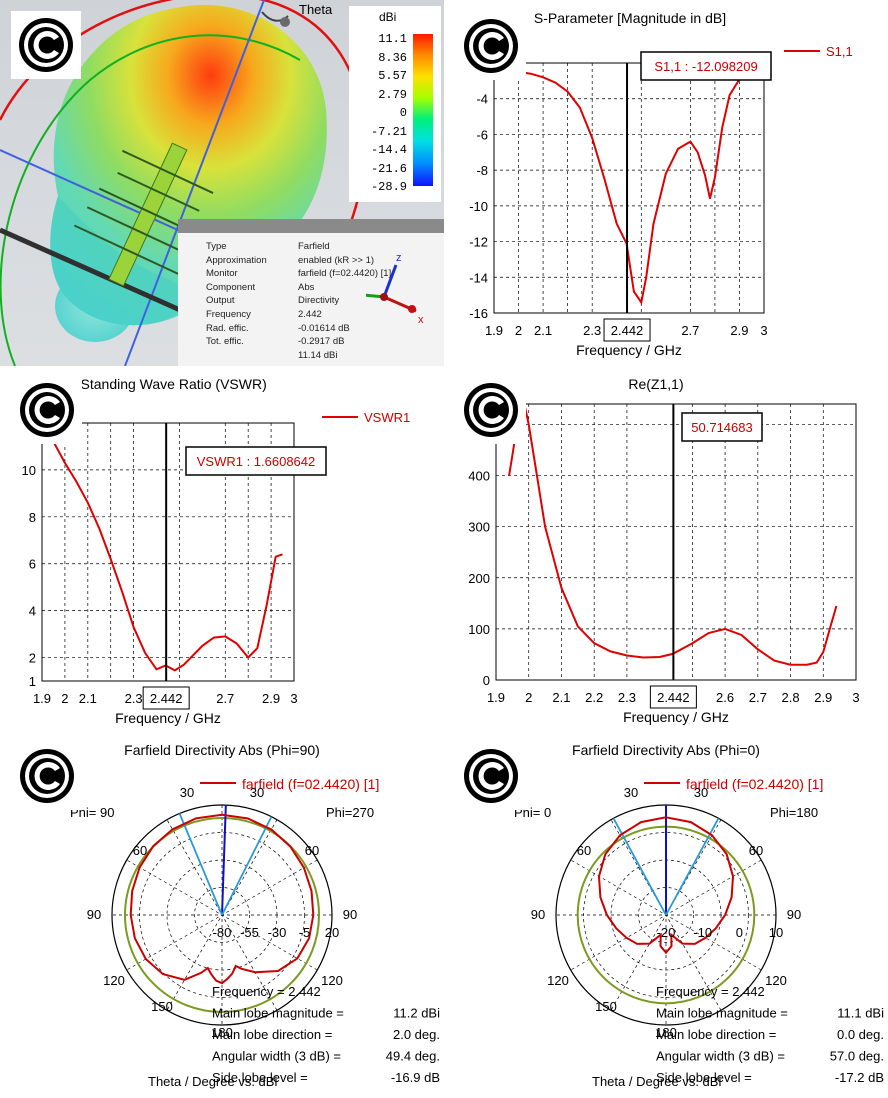  I want to click on three-db-ring, so click(222, 915).